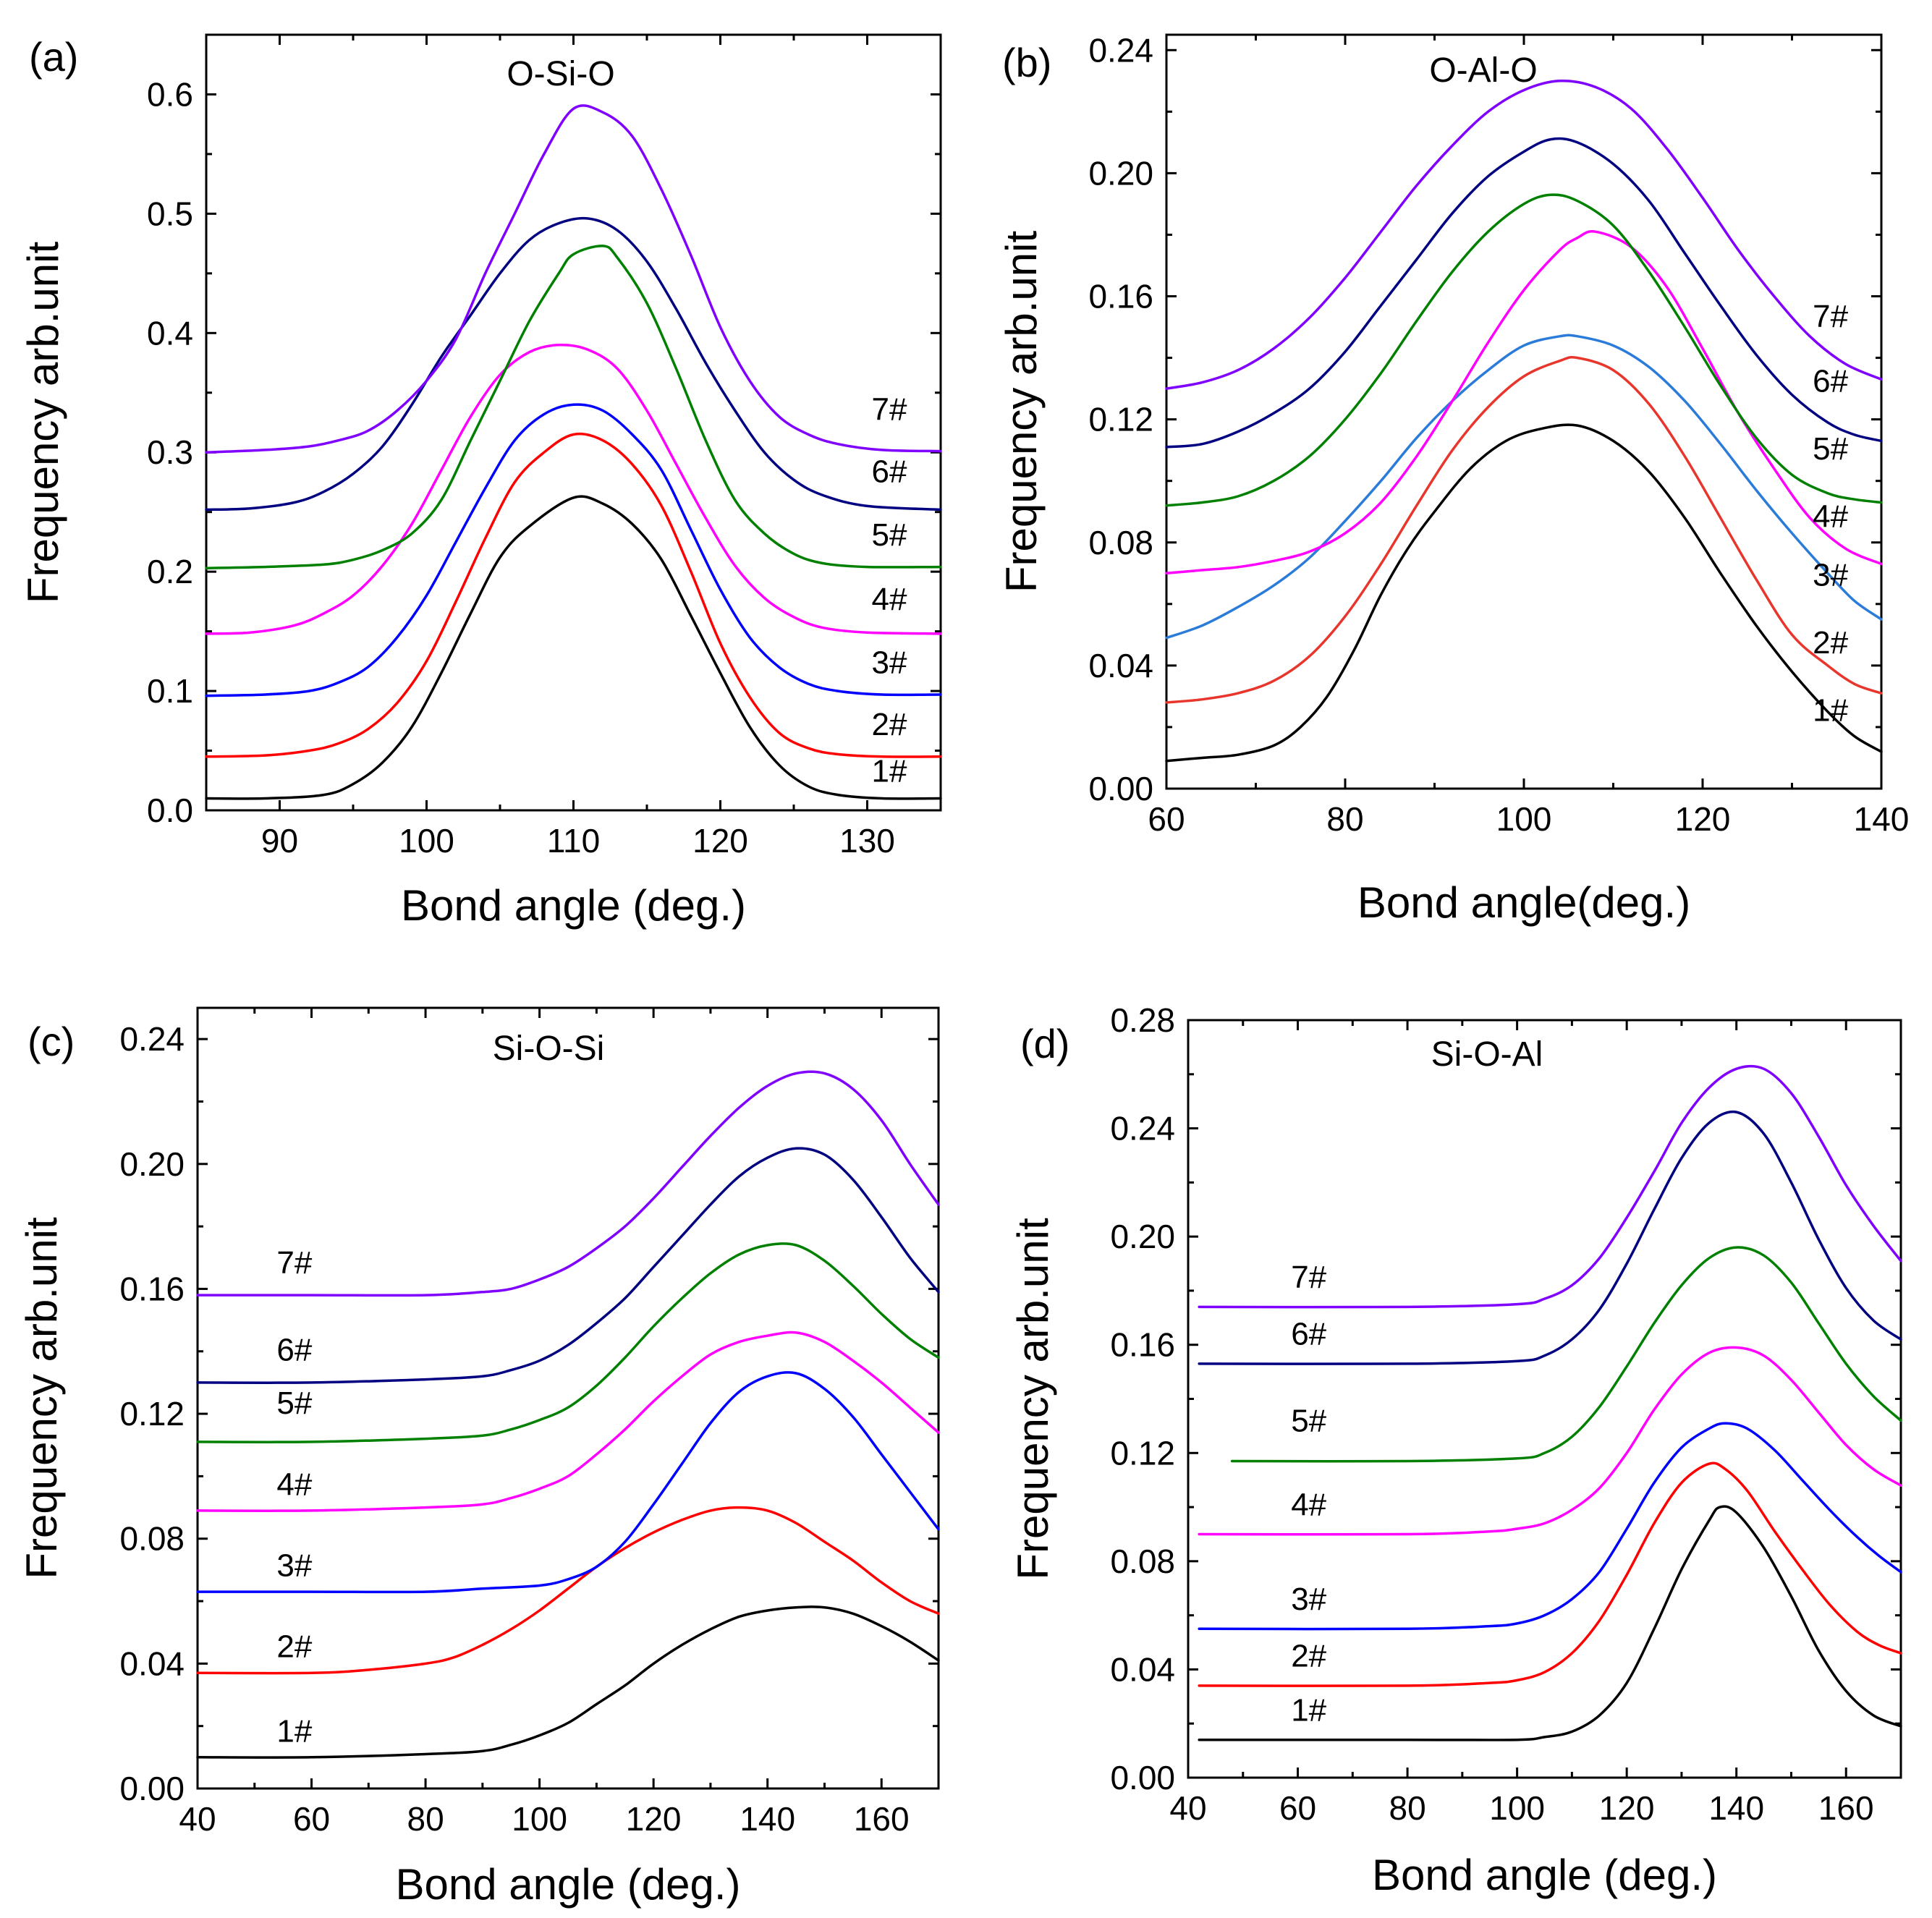 This screenshot has height=1918, width=1932. I want to click on panel-label: (a), so click(53, 57).